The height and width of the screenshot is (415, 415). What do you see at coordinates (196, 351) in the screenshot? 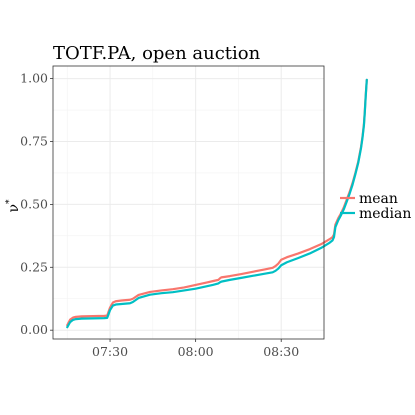
I see `x-tick-label: 08:00` at bounding box center [196, 351].